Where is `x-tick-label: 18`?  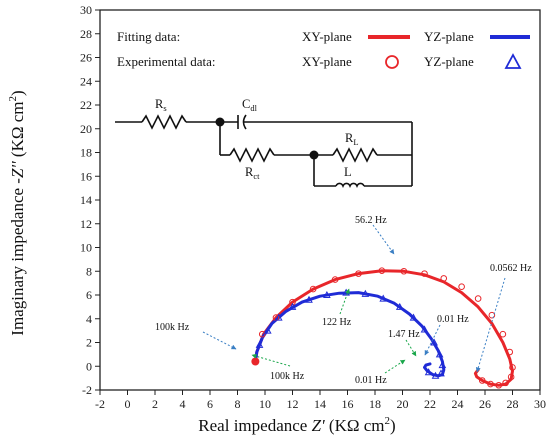 x-tick-label: 18 is located at coordinates (375, 404).